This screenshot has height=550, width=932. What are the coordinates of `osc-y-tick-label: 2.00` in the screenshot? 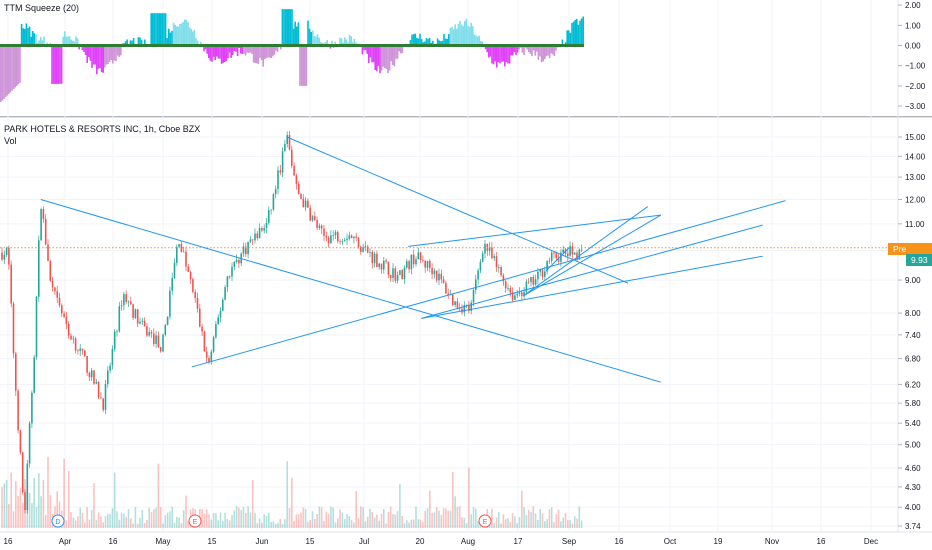 It's located at (913, 5).